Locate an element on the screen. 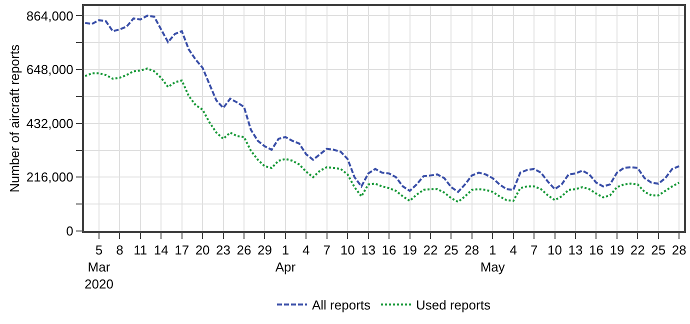 The image size is (690, 324). legend-label: All reports is located at coordinates (342, 305).